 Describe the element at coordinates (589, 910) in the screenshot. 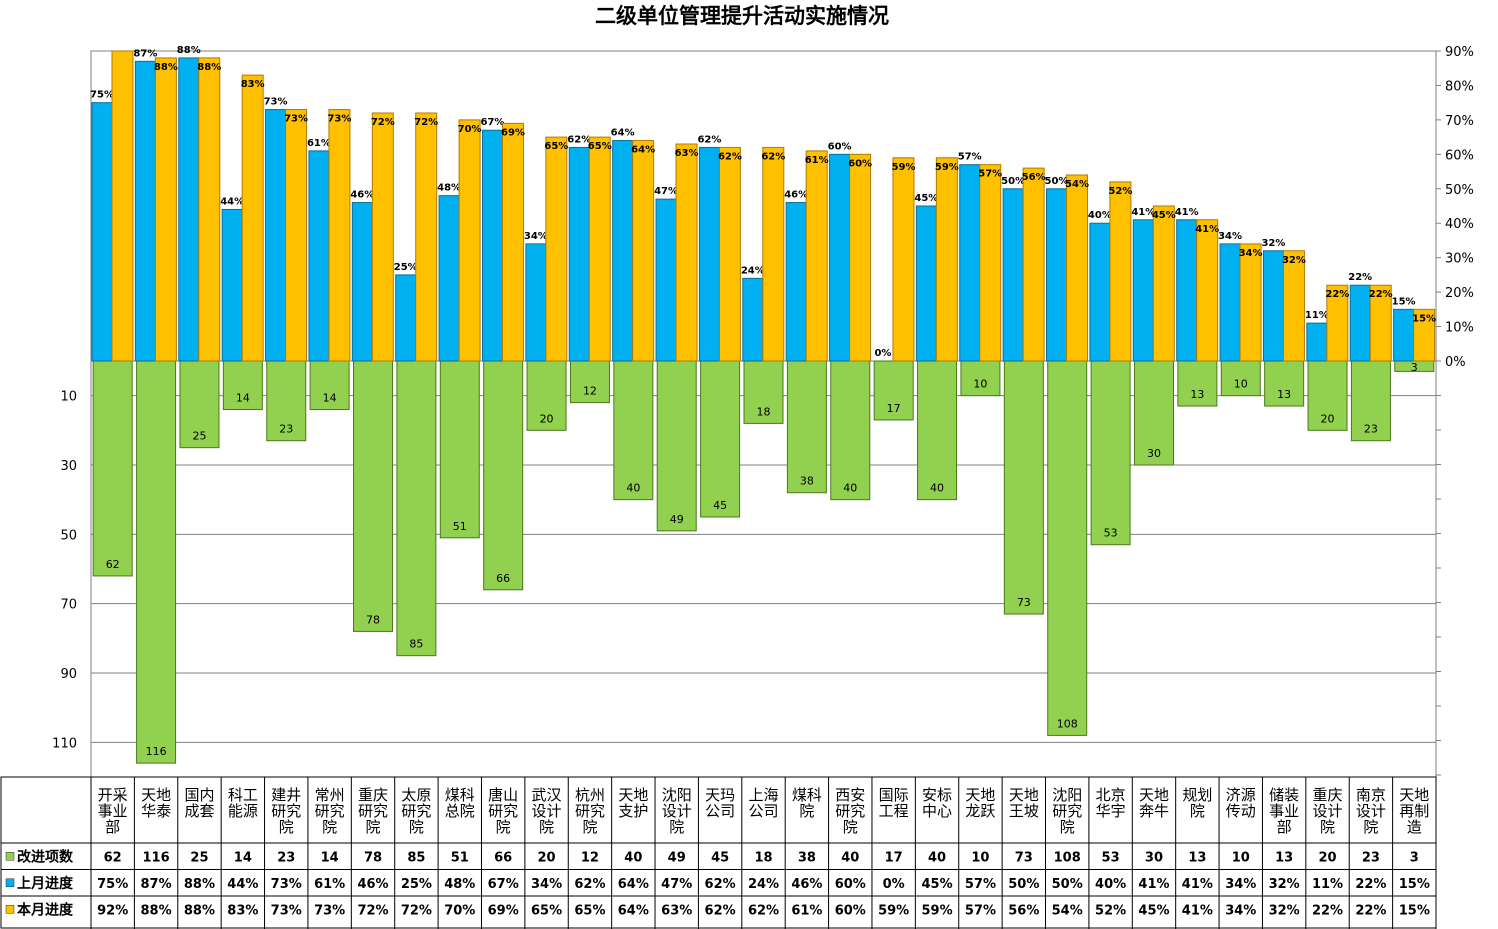

I see `table-cell: 65%` at that location.